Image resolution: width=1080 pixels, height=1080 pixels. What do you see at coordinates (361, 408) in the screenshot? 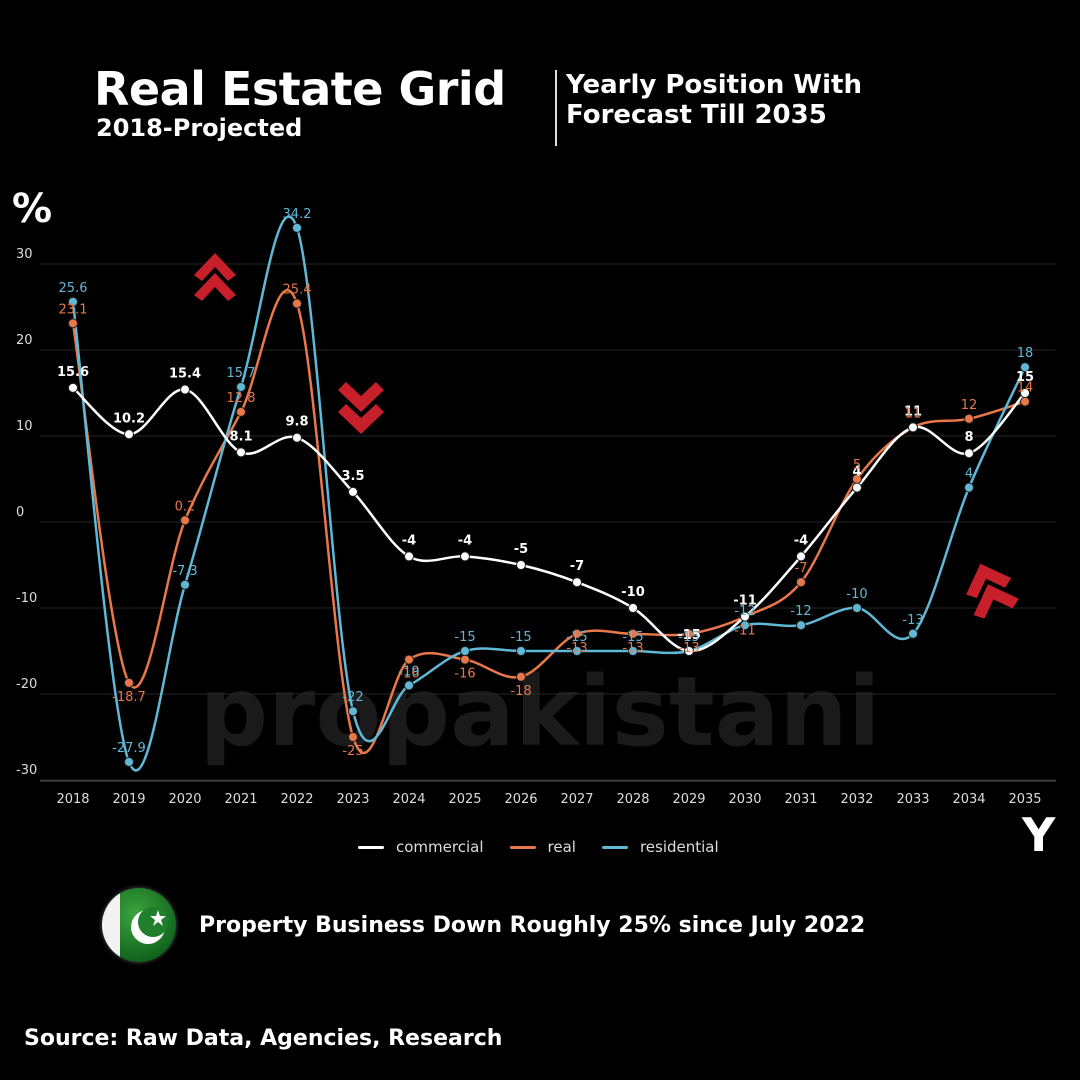
I see `arrow-down-icon` at bounding box center [361, 408].